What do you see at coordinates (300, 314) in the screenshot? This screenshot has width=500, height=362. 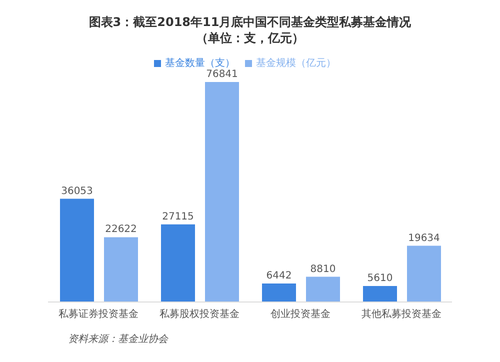 I see `x-tick-label: 创业投资基金` at bounding box center [300, 314].